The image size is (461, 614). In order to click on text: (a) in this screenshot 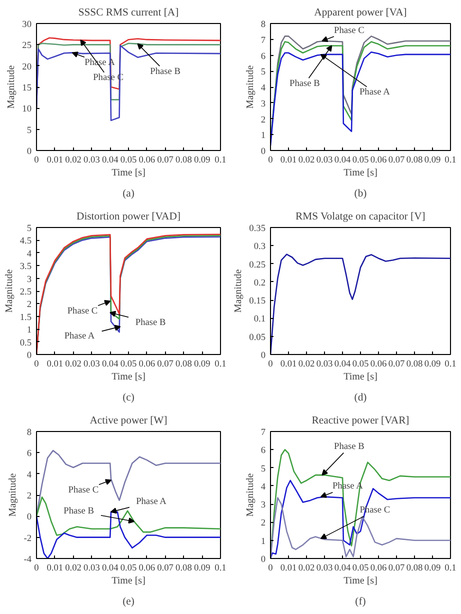, I will do `click(128, 194)`.